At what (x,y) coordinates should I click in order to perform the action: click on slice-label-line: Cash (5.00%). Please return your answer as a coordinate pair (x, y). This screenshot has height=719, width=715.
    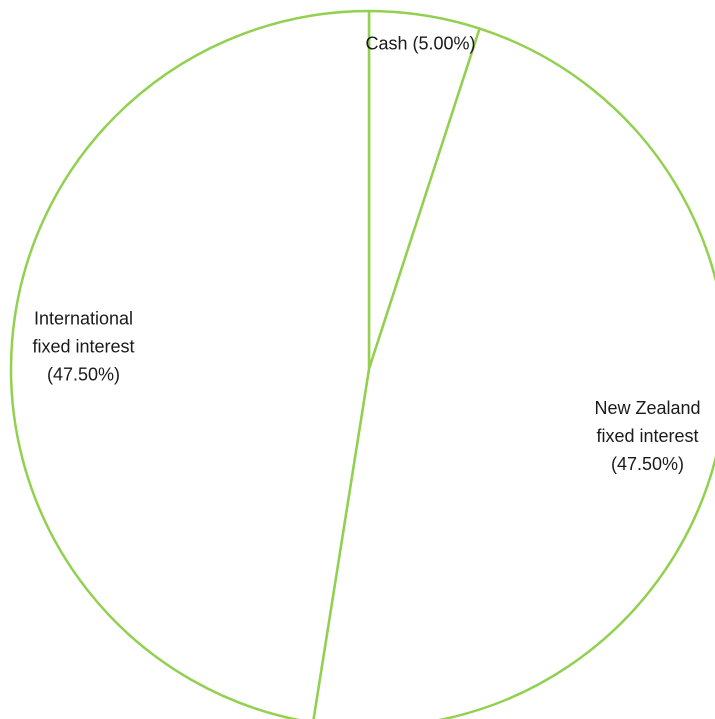
    Looking at the image, I should click on (420, 44).